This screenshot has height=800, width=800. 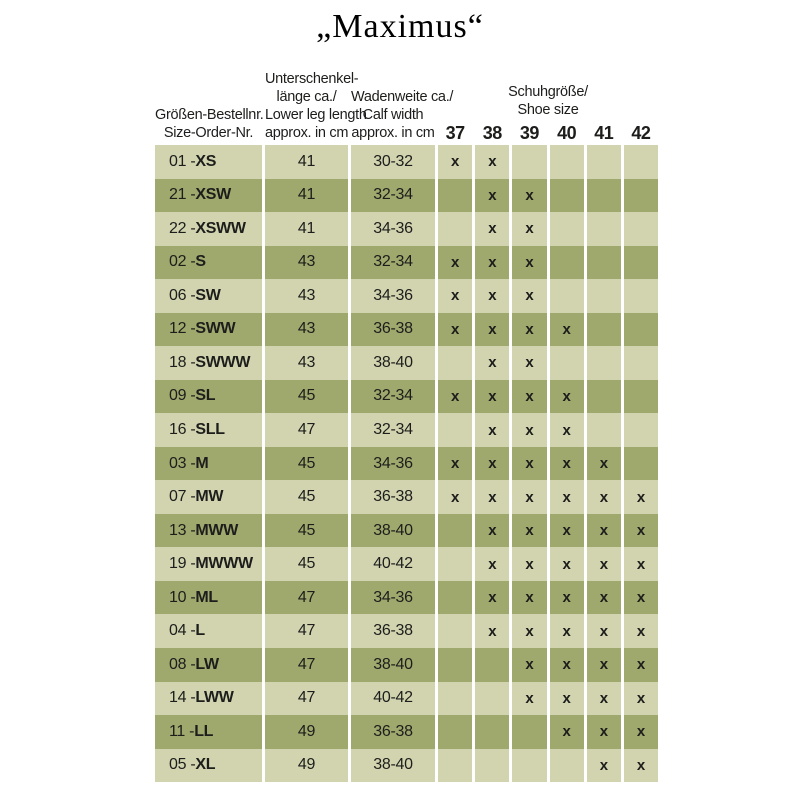 I want to click on header-shoe-size-39: 39, so click(x=529, y=133).